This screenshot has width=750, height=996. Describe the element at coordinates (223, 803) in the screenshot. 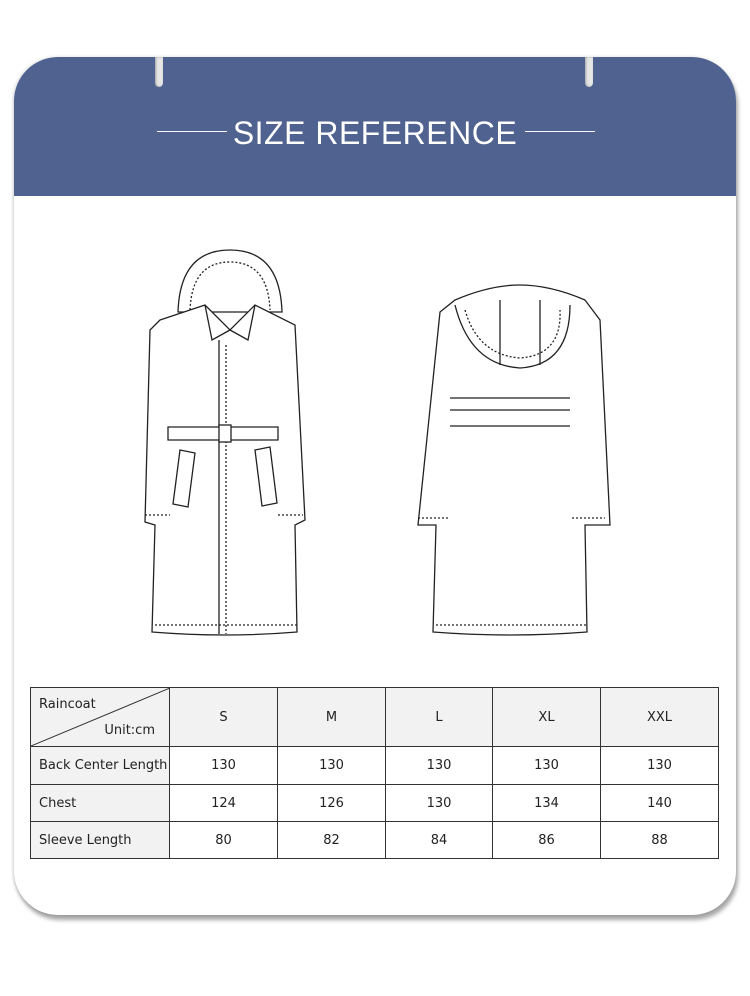

I see `cell: 124` at that location.